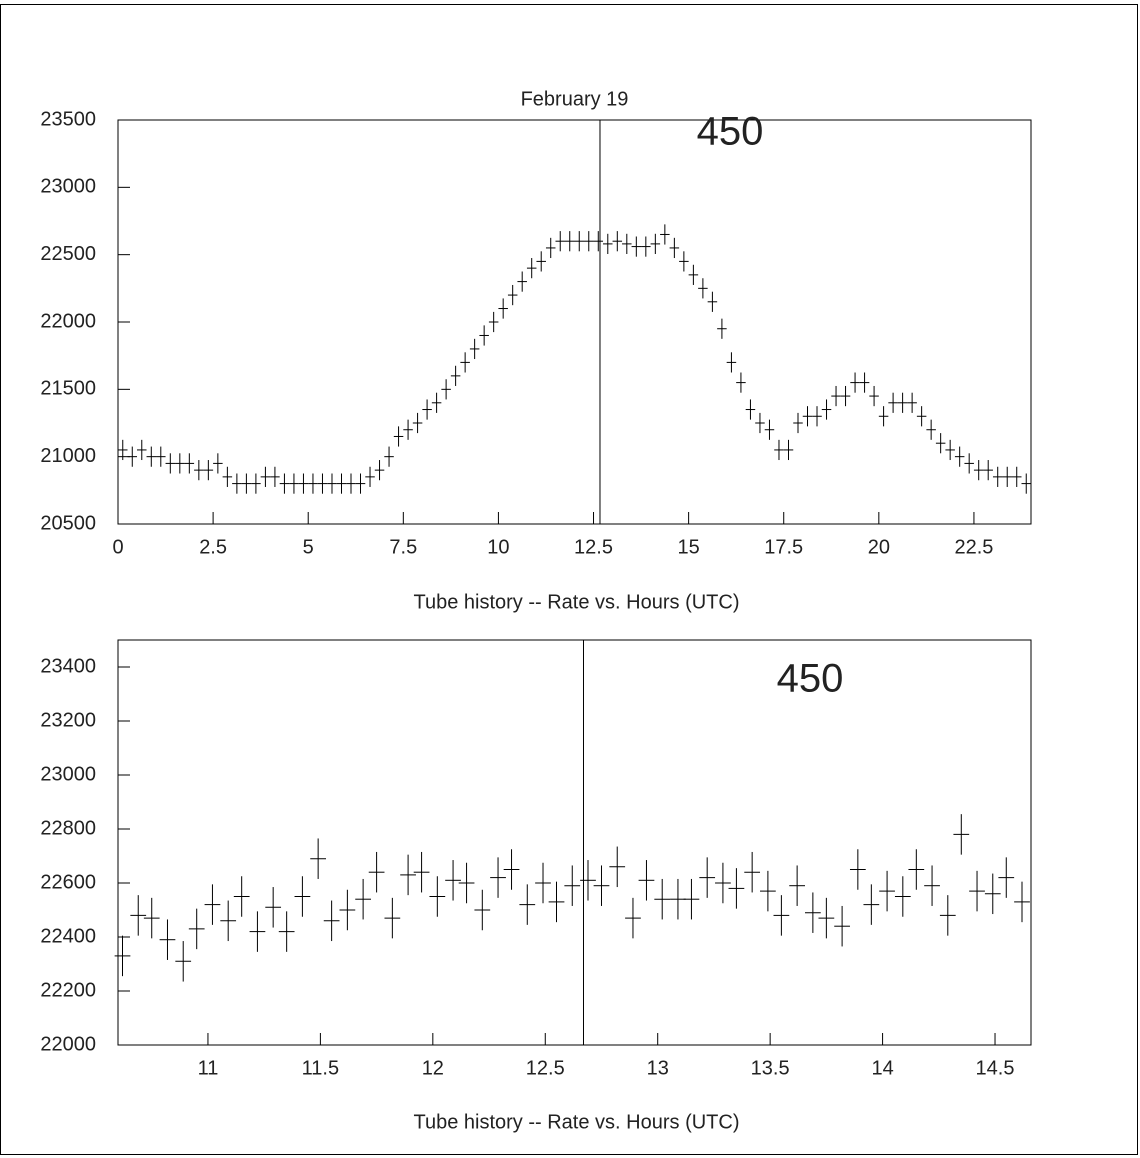  I want to click on x-tick-label: 14.5, so click(995, 1068).